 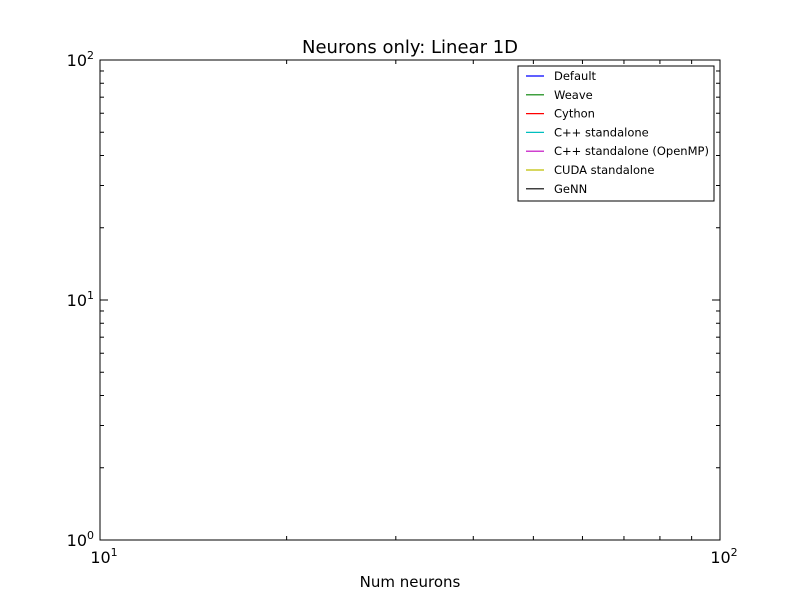 I want to click on x-tick-label: 10¹, so click(x=103, y=556).